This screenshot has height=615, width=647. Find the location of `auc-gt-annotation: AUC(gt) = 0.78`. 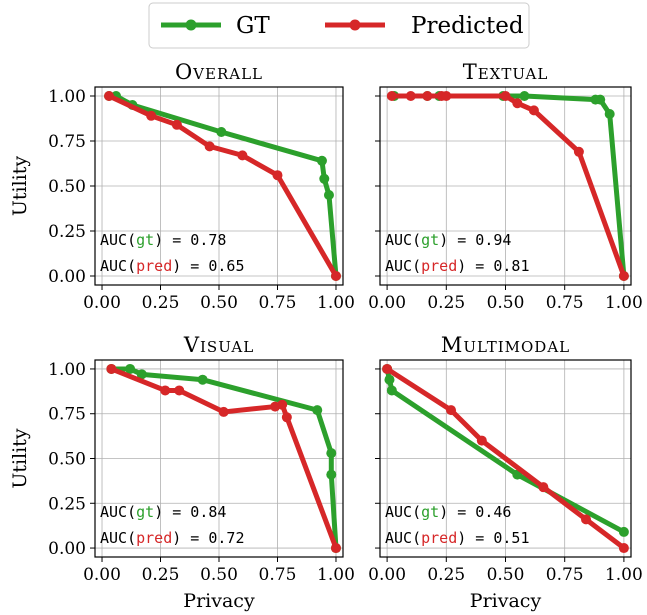

auc-gt-annotation: AUC(gt) = 0.78 is located at coordinates (163, 240).